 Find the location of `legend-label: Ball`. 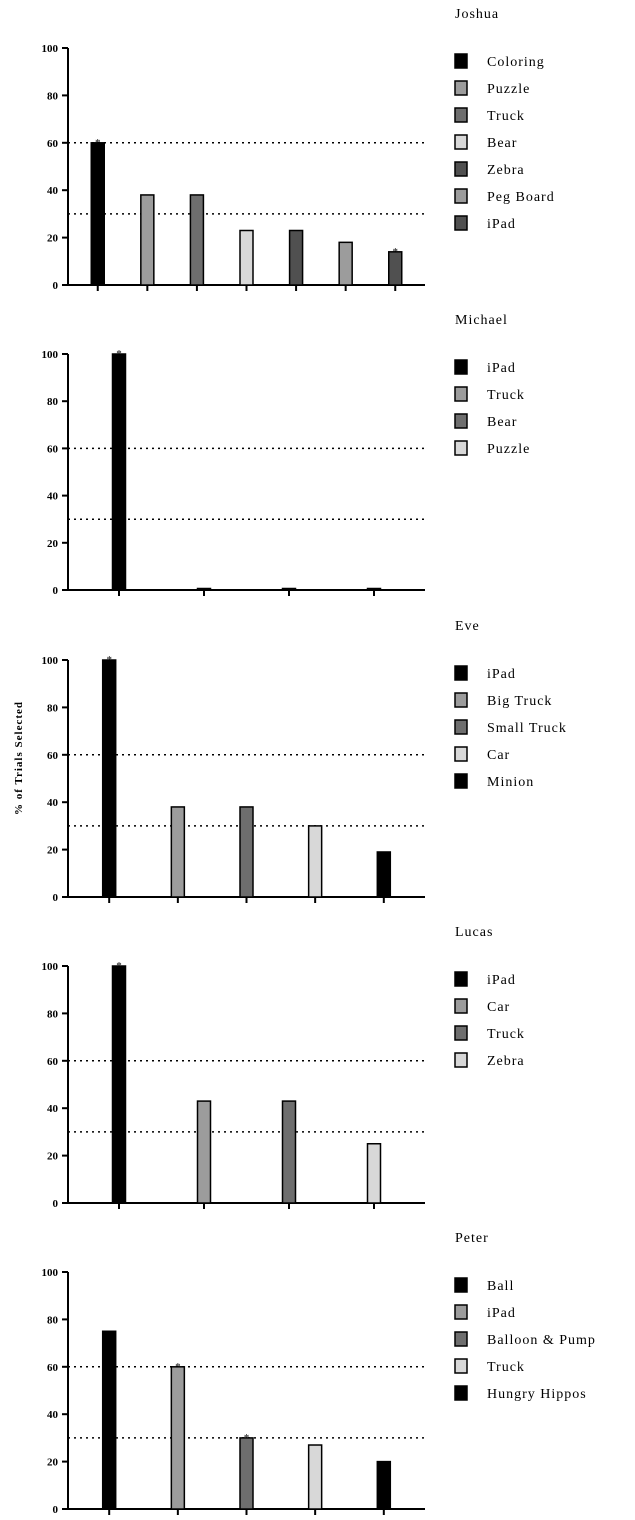

legend-label: Ball is located at coordinates (500, 1286).